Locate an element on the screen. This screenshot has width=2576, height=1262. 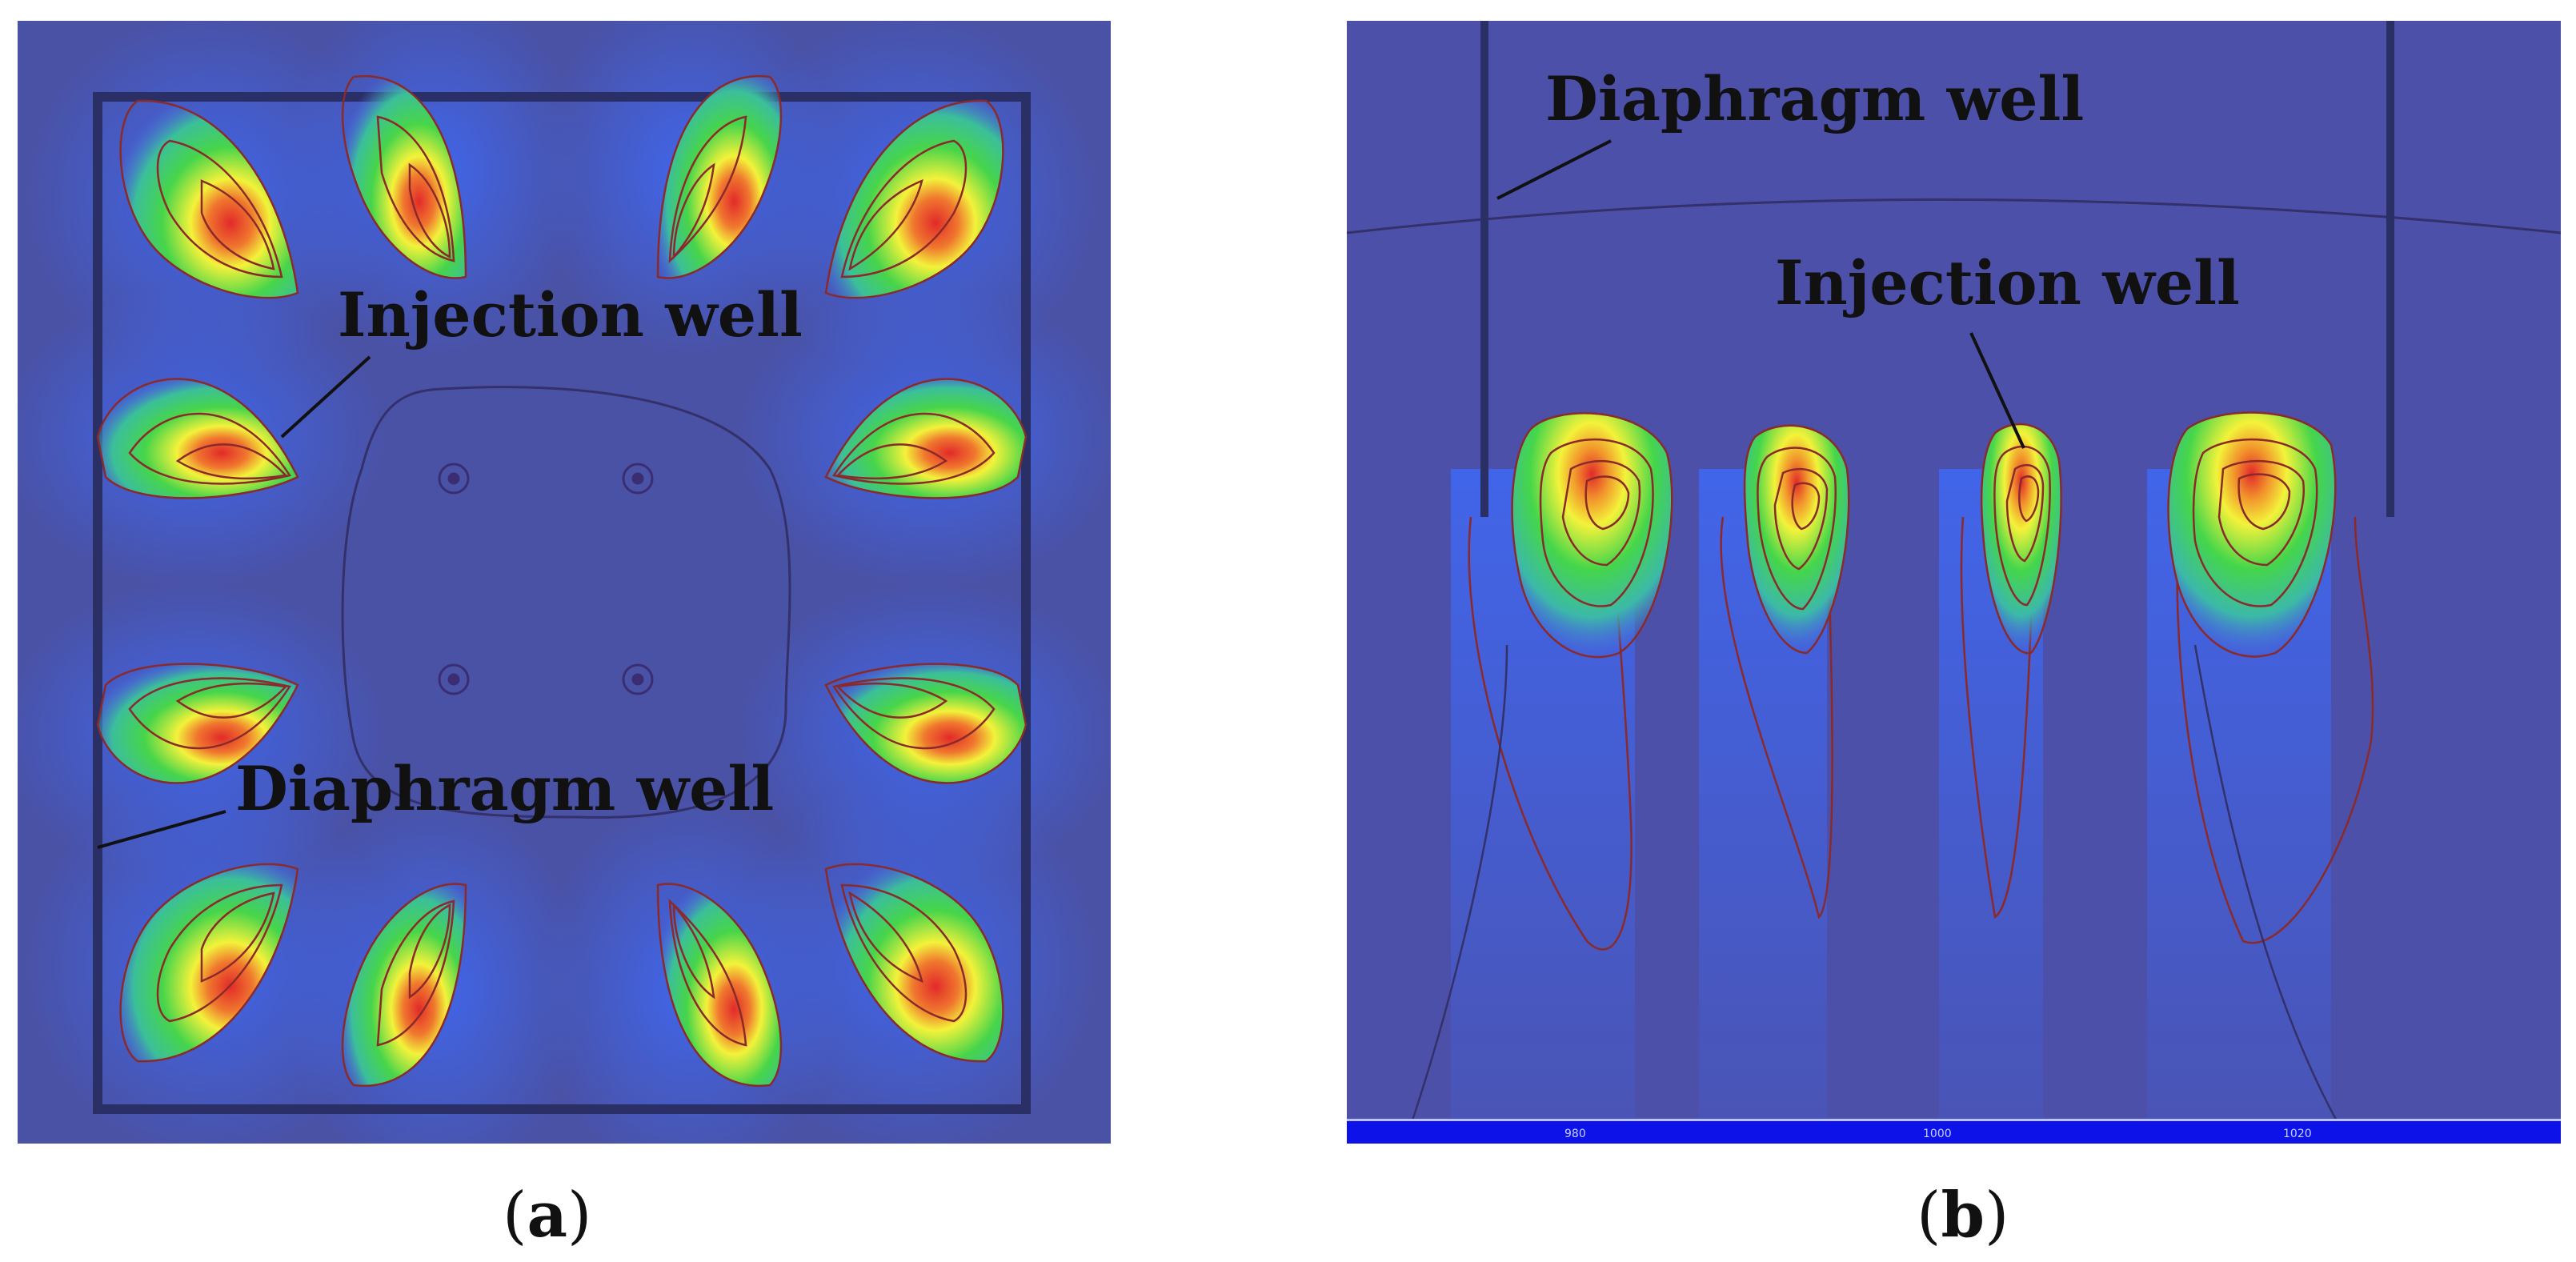
caption-a-open: ( is located at coordinates (515, 1216).